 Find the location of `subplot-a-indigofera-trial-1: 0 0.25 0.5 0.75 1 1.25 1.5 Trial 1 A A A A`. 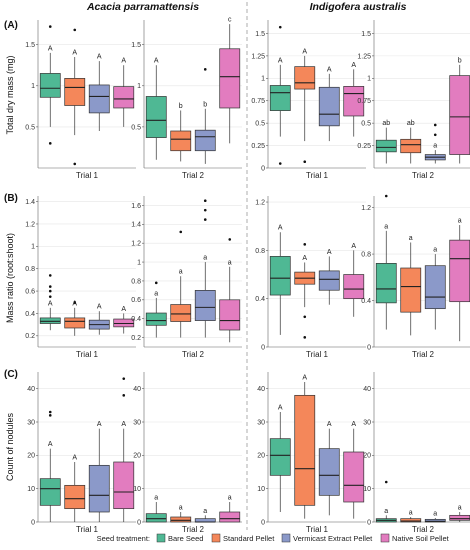

subplot-a-indigofera-trial-1: 0 0.25 0.5 0.75 1 1.25 1.5 Trial 1 A A A A is located at coordinates (308, 100).